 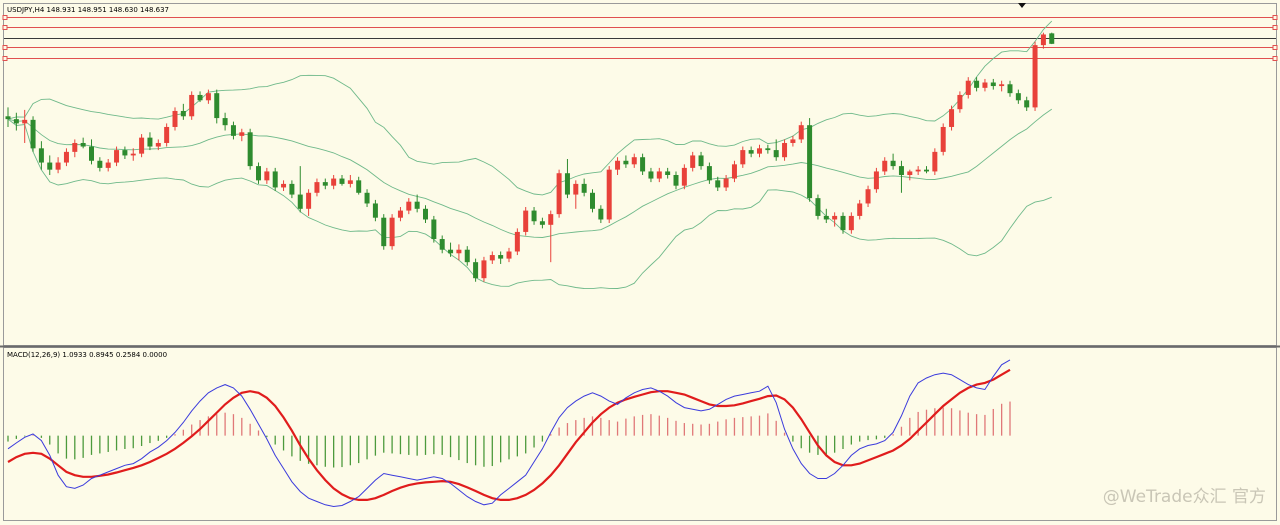 I want to click on horizontal-lines, so click(x=640, y=38).